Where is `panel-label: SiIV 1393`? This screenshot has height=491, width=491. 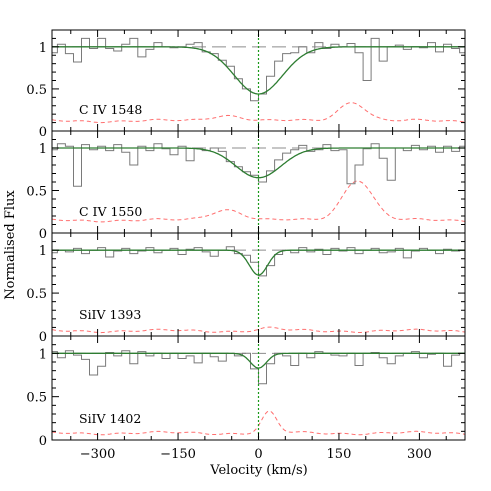
panel-label: SiIV 1393 is located at coordinates (110, 314).